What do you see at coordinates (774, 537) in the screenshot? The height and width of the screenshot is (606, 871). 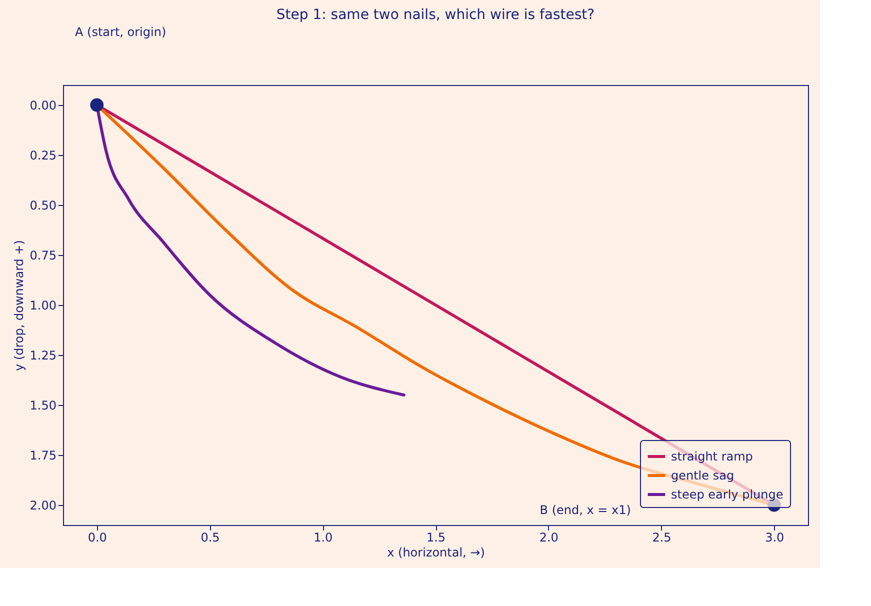 I see `x-tick-label: 3.0` at bounding box center [774, 537].